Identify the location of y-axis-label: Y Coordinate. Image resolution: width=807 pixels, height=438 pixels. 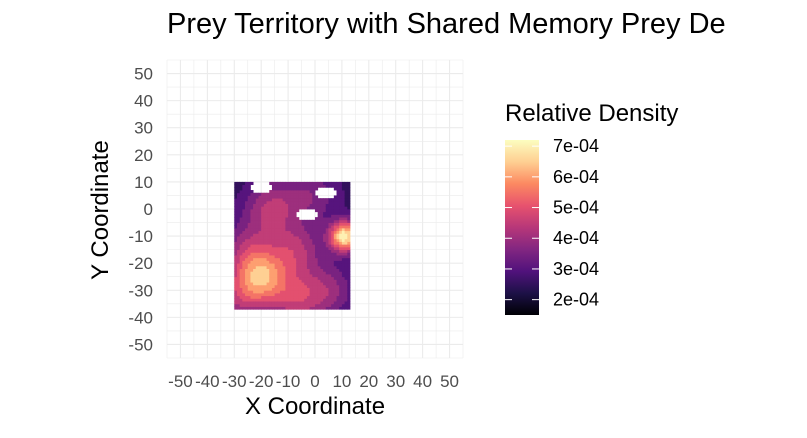
(100, 210).